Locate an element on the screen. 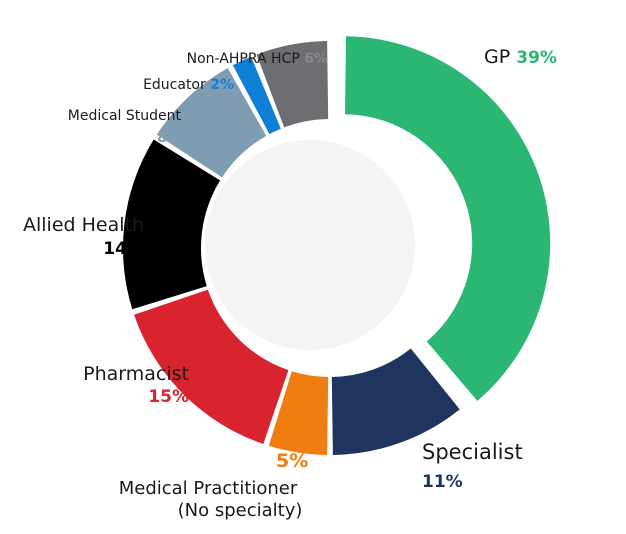 The image size is (626, 534). label-gp-value: 39% is located at coordinates (536, 58).